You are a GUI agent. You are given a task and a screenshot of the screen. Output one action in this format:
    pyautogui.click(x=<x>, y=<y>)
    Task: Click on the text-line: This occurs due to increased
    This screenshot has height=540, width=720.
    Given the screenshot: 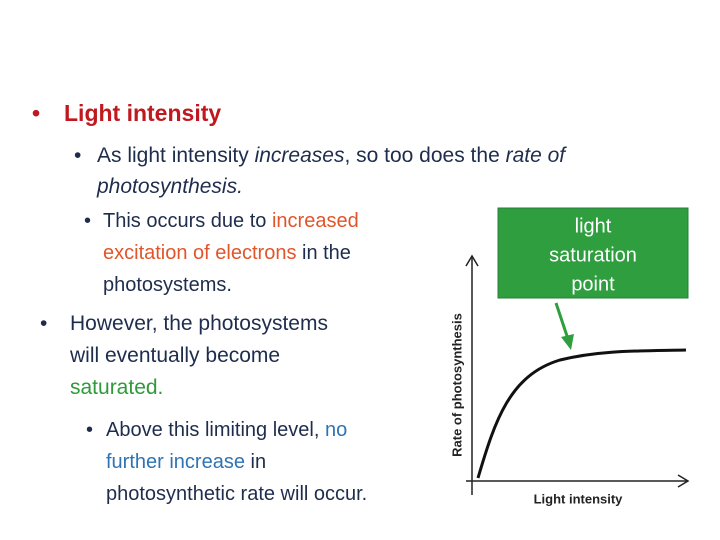 What is the action you would take?
    pyautogui.click(x=231, y=221)
    